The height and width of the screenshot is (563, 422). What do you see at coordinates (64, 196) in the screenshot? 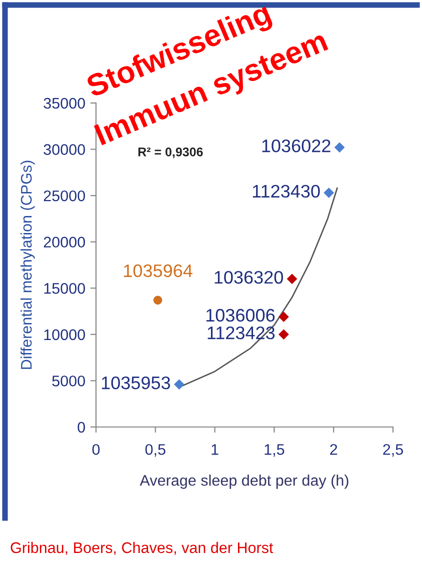
I see `y-tick-label: 25000` at bounding box center [64, 196].